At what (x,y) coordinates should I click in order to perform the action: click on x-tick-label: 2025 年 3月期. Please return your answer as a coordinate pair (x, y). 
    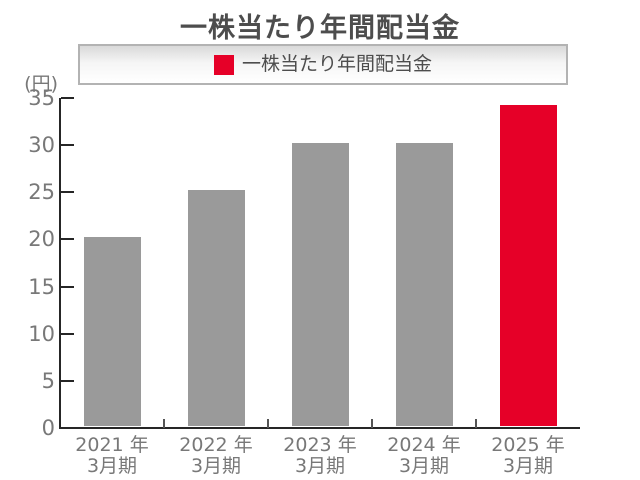
    Looking at the image, I should click on (528, 455).